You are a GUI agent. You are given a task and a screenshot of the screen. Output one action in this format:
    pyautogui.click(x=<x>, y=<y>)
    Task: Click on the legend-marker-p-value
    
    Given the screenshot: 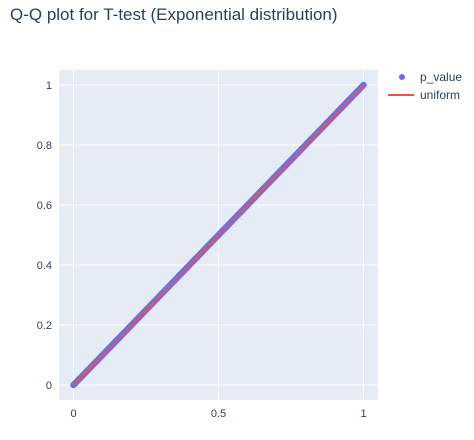 What is the action you would take?
    pyautogui.click(x=402, y=77)
    